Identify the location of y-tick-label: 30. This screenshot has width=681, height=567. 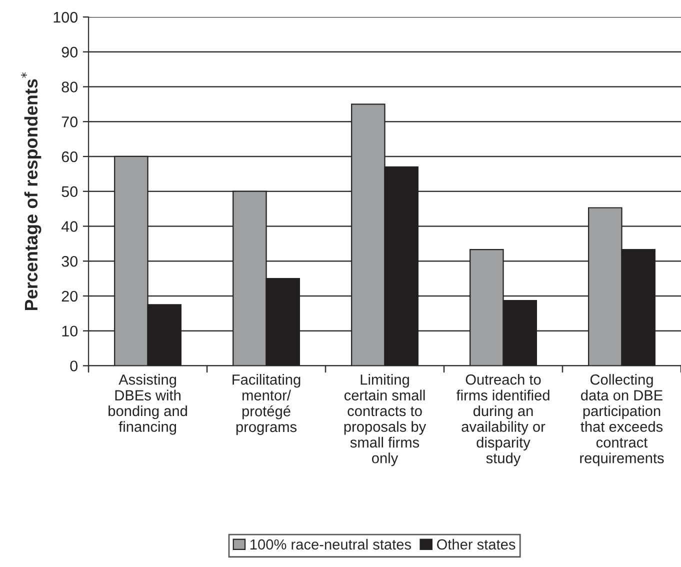
(70, 261).